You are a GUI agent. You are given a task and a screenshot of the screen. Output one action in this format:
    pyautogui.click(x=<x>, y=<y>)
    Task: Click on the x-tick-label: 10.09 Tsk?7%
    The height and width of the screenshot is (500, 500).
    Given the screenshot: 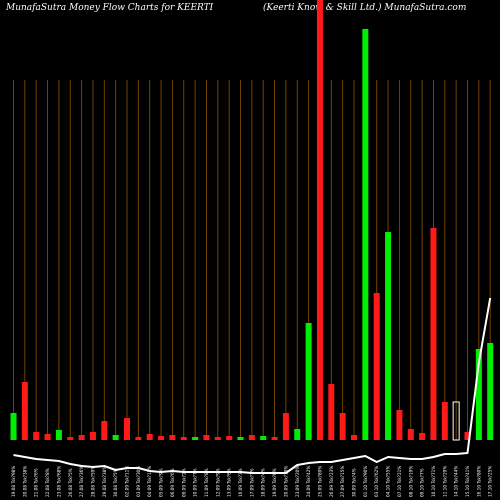 What is the action you would take?
    pyautogui.click(x=195, y=482)
    